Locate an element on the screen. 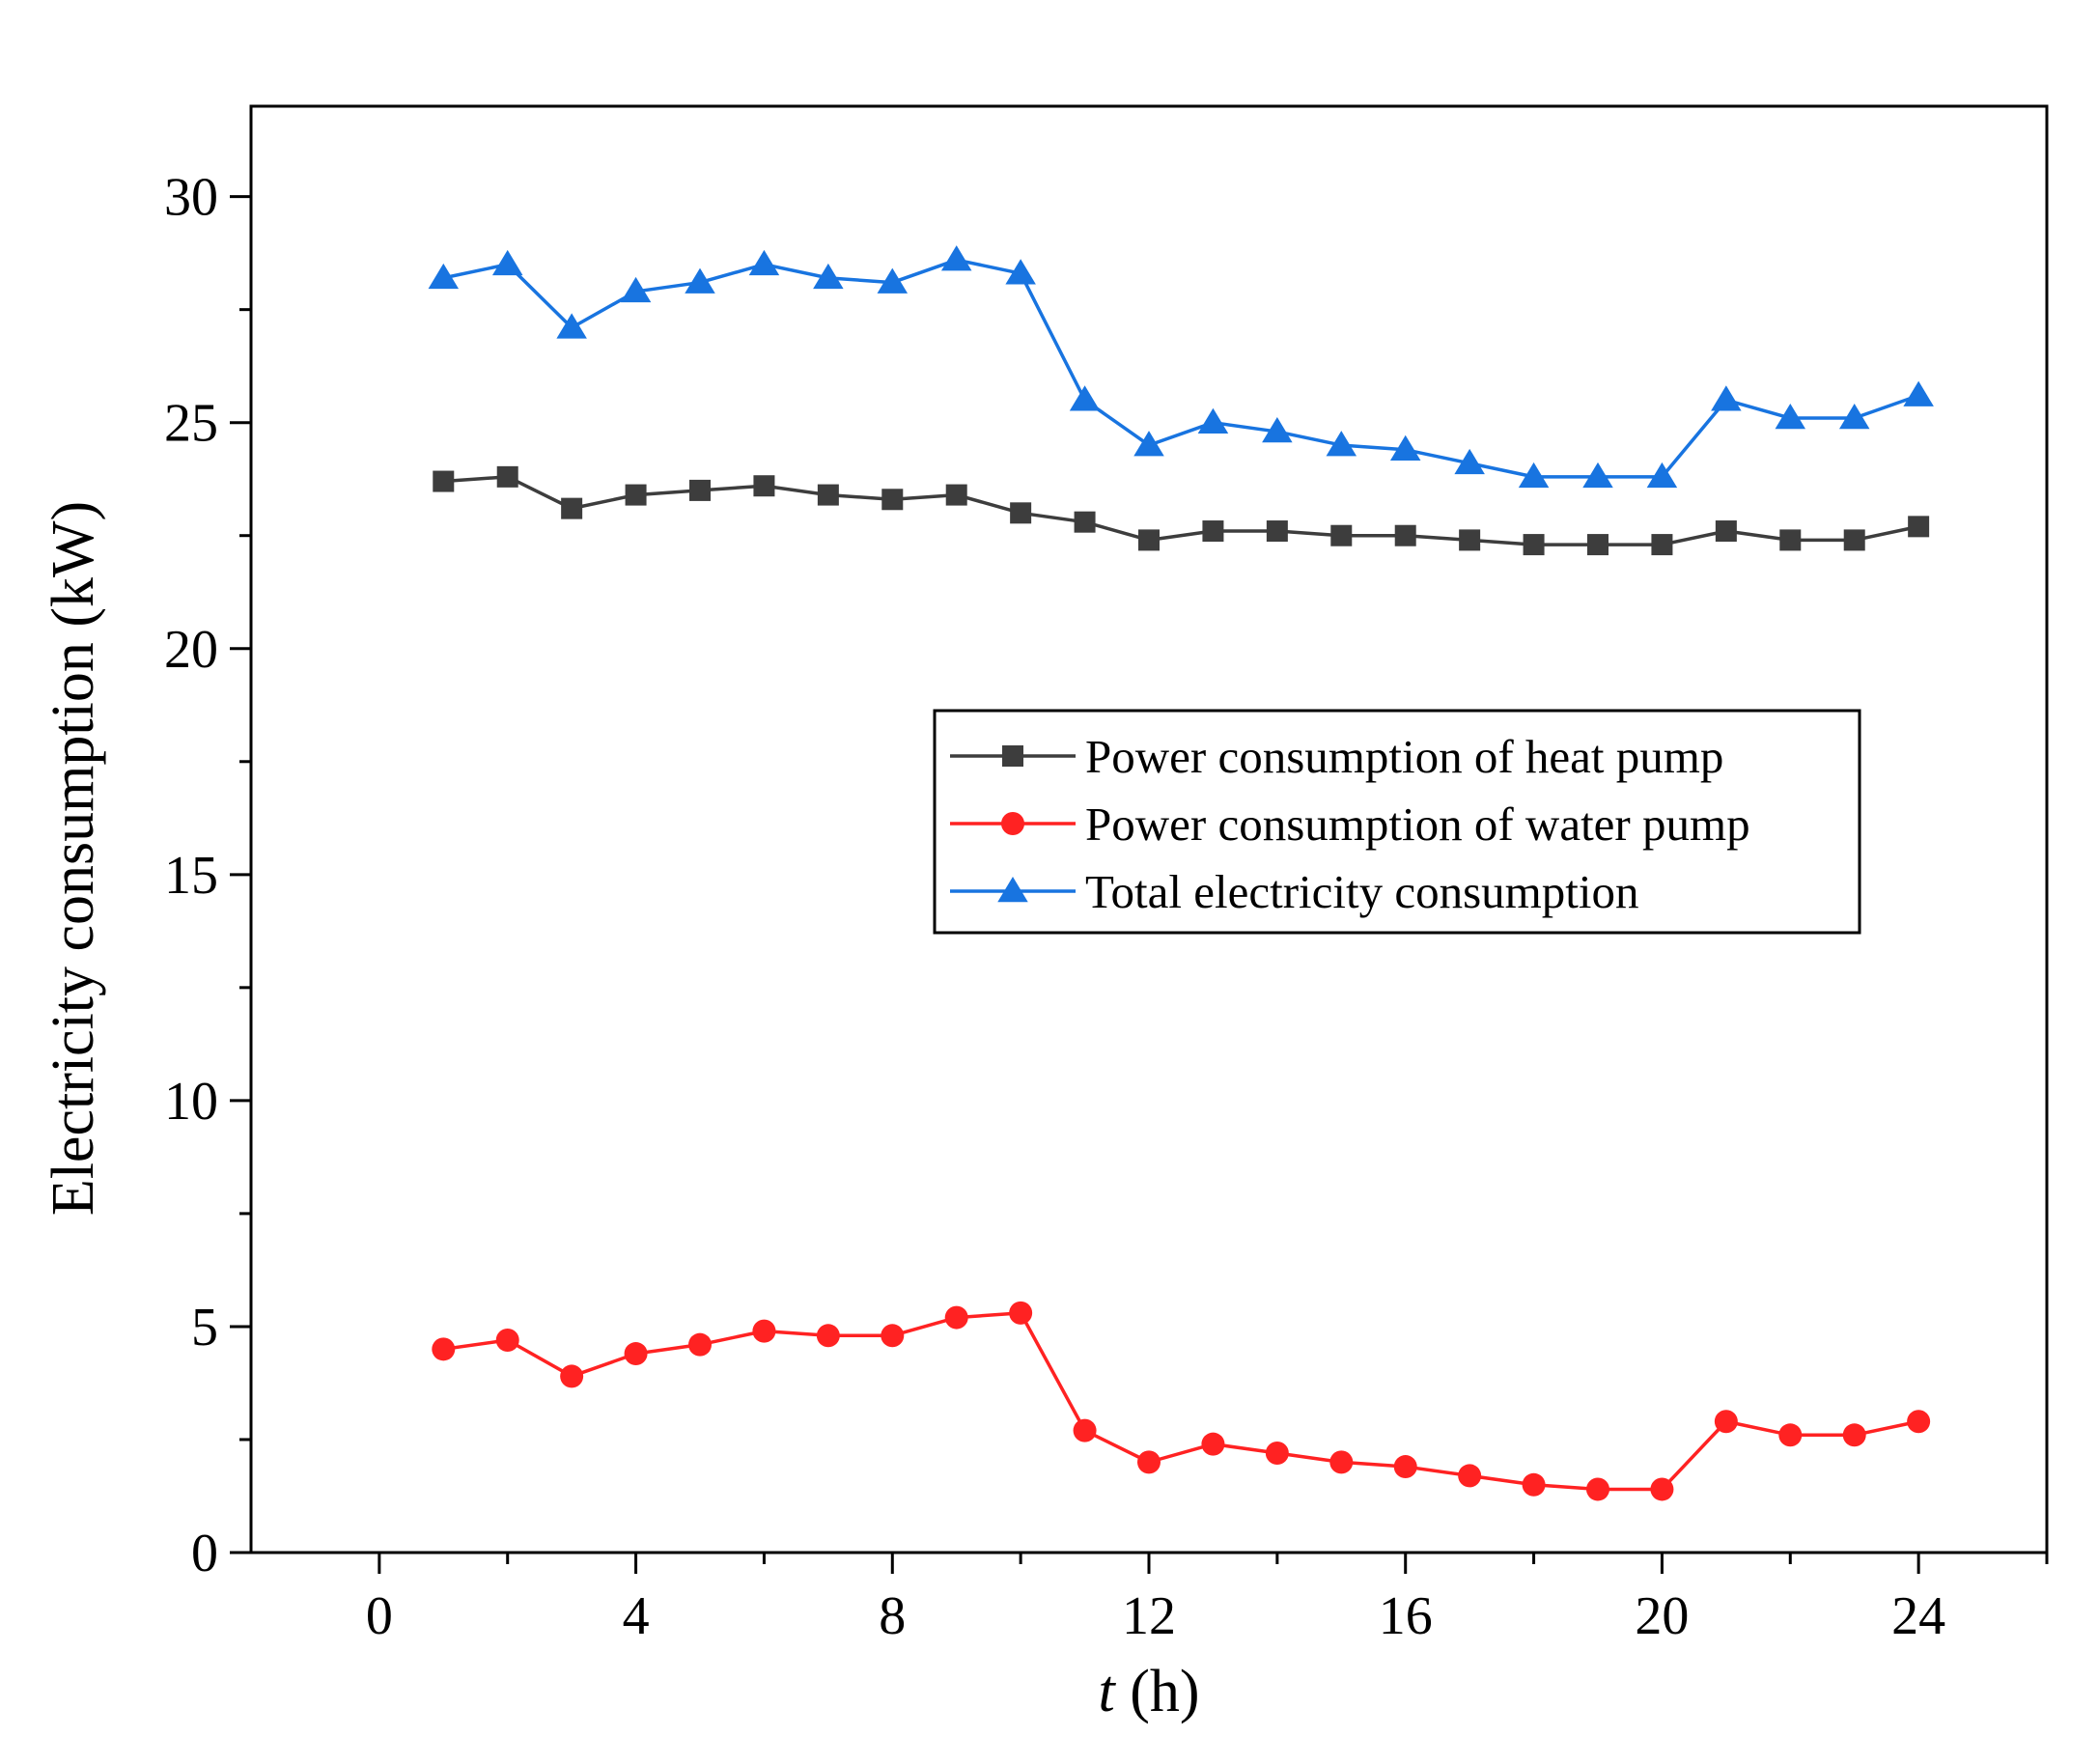 The width and height of the screenshot is (2098, 1764). legend-marker-triangle is located at coordinates (1012, 890).